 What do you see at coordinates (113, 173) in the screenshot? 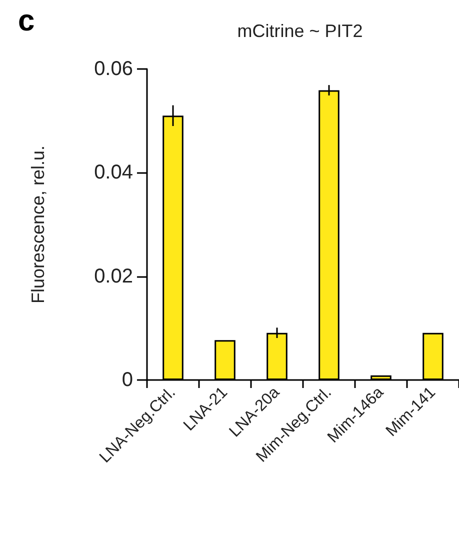
I see `y-tick-label: 0.04` at bounding box center [113, 173].